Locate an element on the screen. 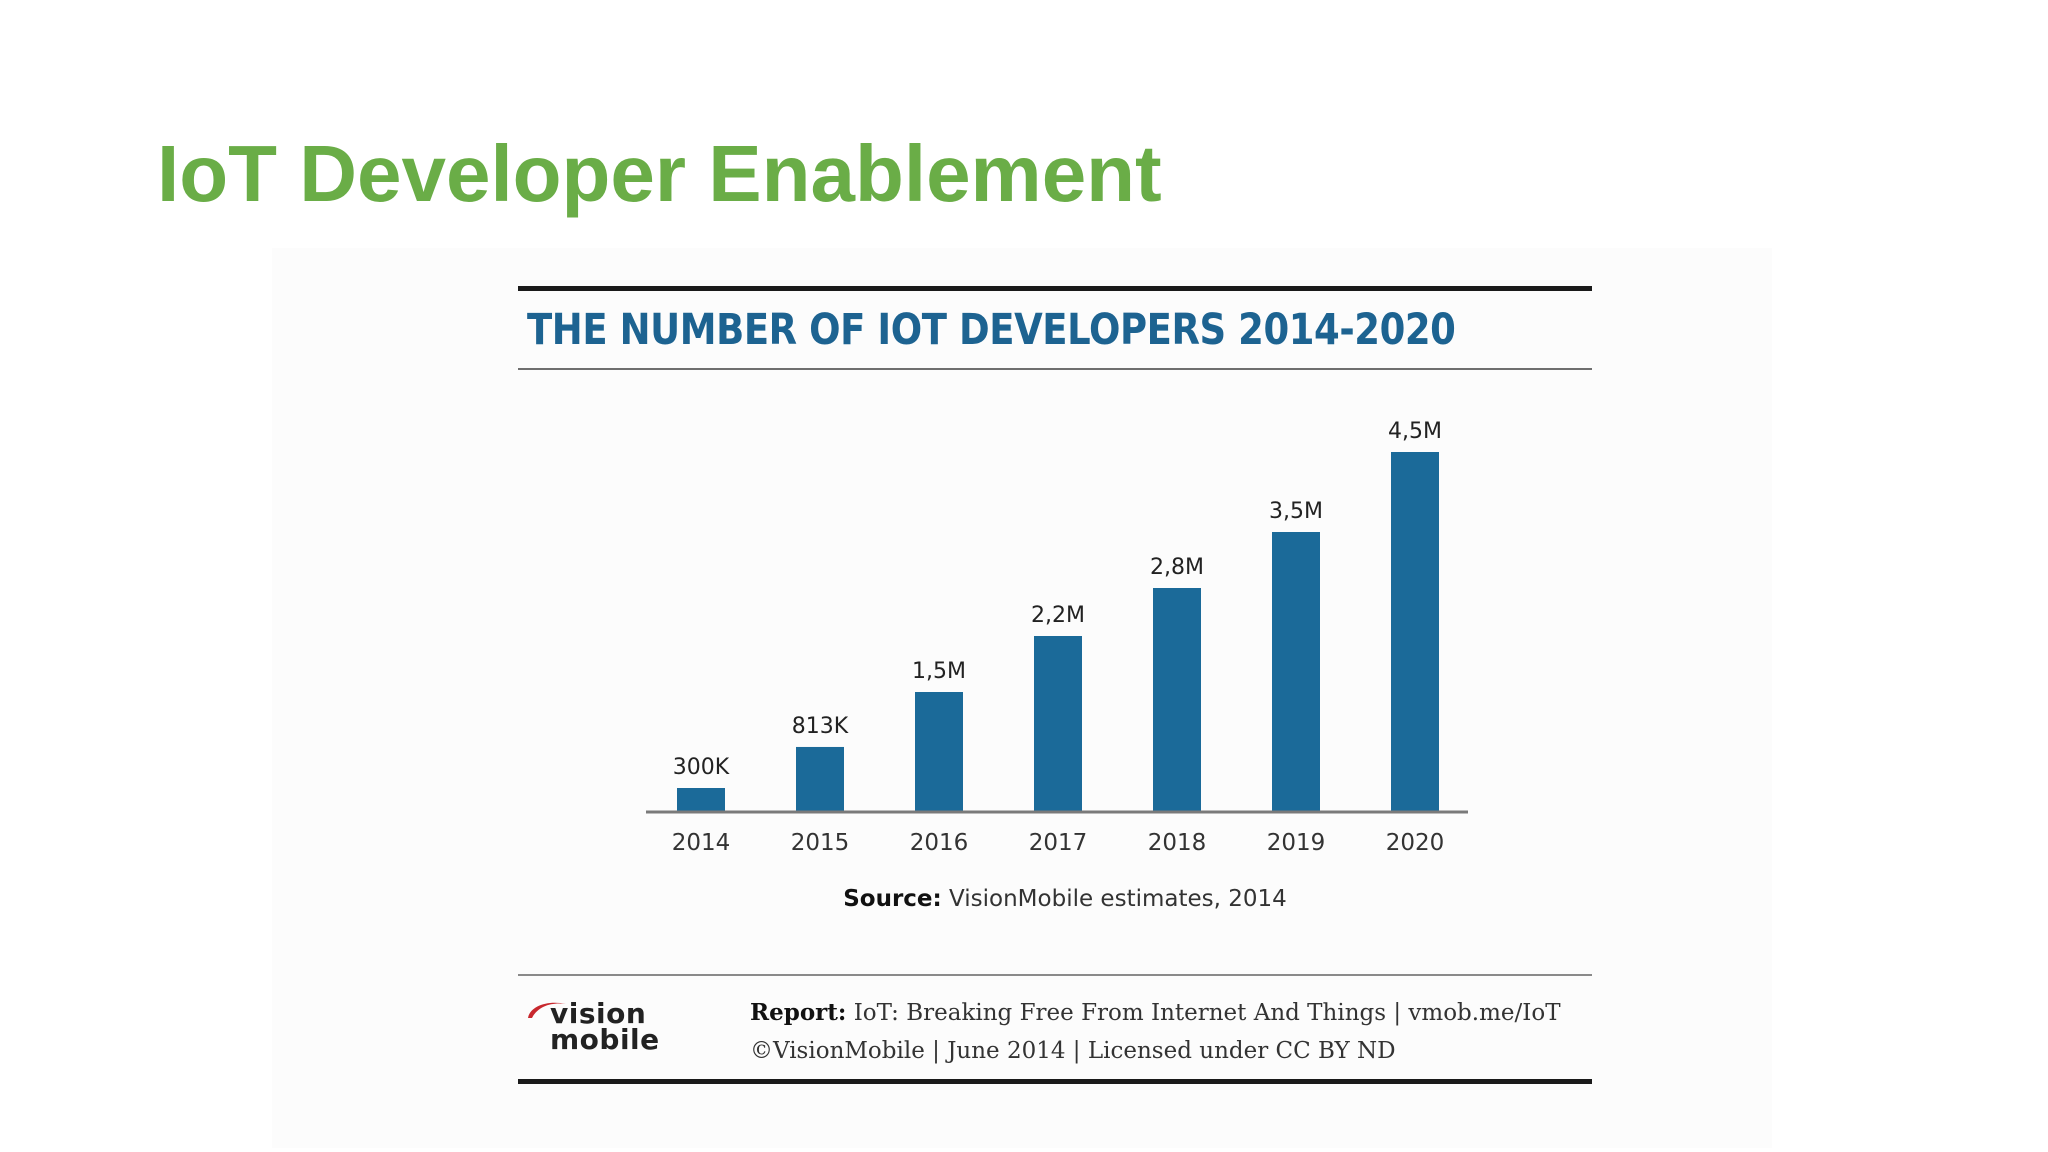  x-tick-label-2014: 2014 is located at coordinates (701, 843).